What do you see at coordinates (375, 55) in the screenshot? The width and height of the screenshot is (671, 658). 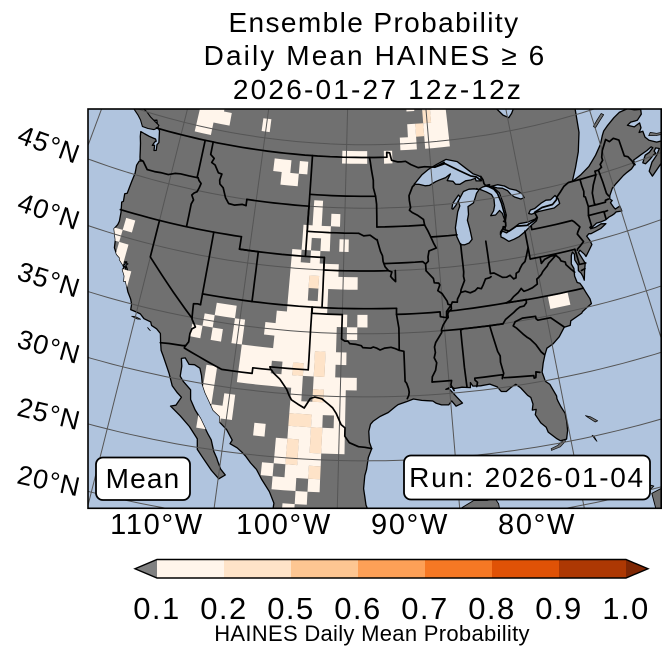 I see `svg-text: Daily Mean HAINES ≥ 6` at bounding box center [375, 55].